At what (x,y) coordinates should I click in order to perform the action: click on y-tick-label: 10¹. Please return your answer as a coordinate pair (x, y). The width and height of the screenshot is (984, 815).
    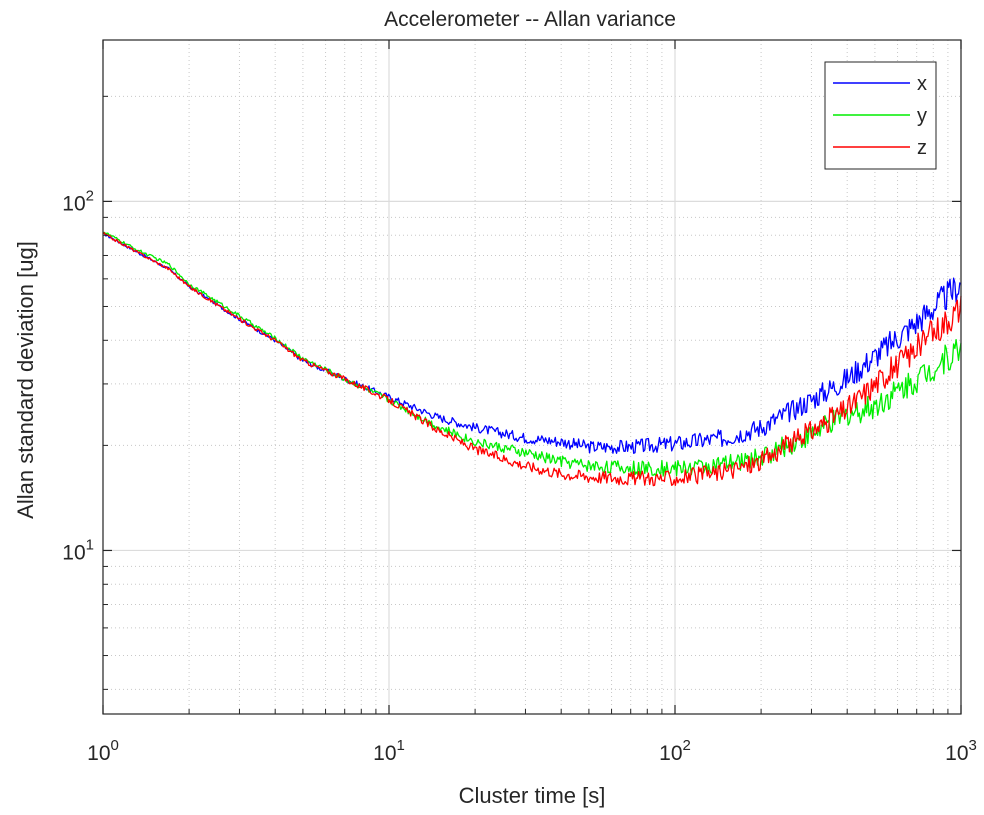
    Looking at the image, I should click on (78, 550).